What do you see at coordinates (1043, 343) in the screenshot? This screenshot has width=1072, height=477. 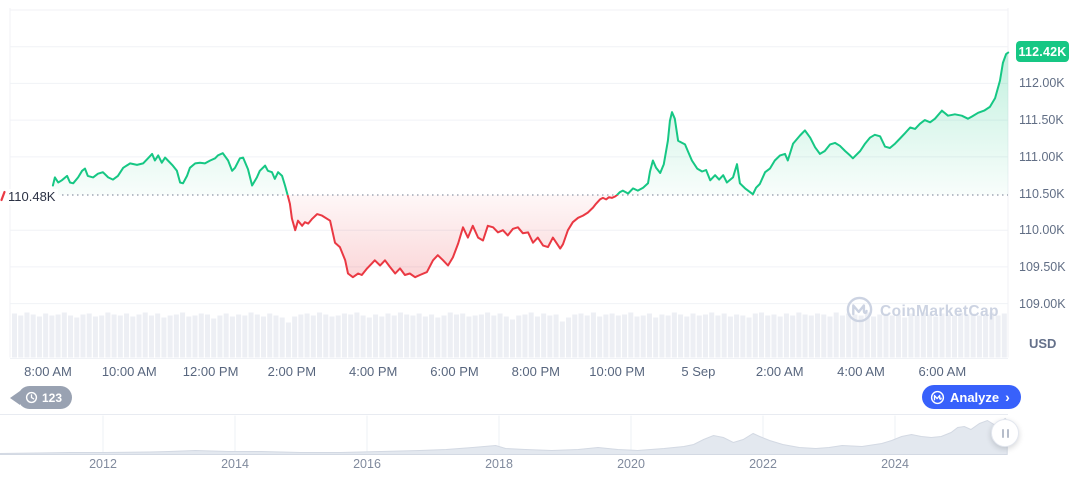 I see `currency-label: USD` at bounding box center [1043, 343].